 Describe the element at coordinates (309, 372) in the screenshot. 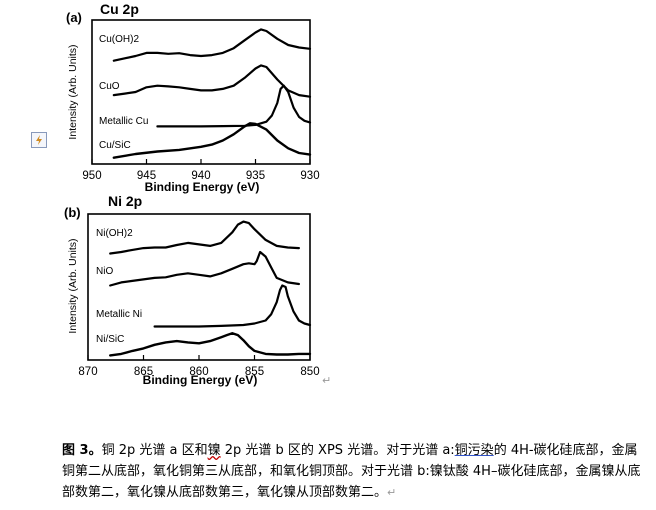

I see `panel-b-x-tick-label-850: 850` at that location.